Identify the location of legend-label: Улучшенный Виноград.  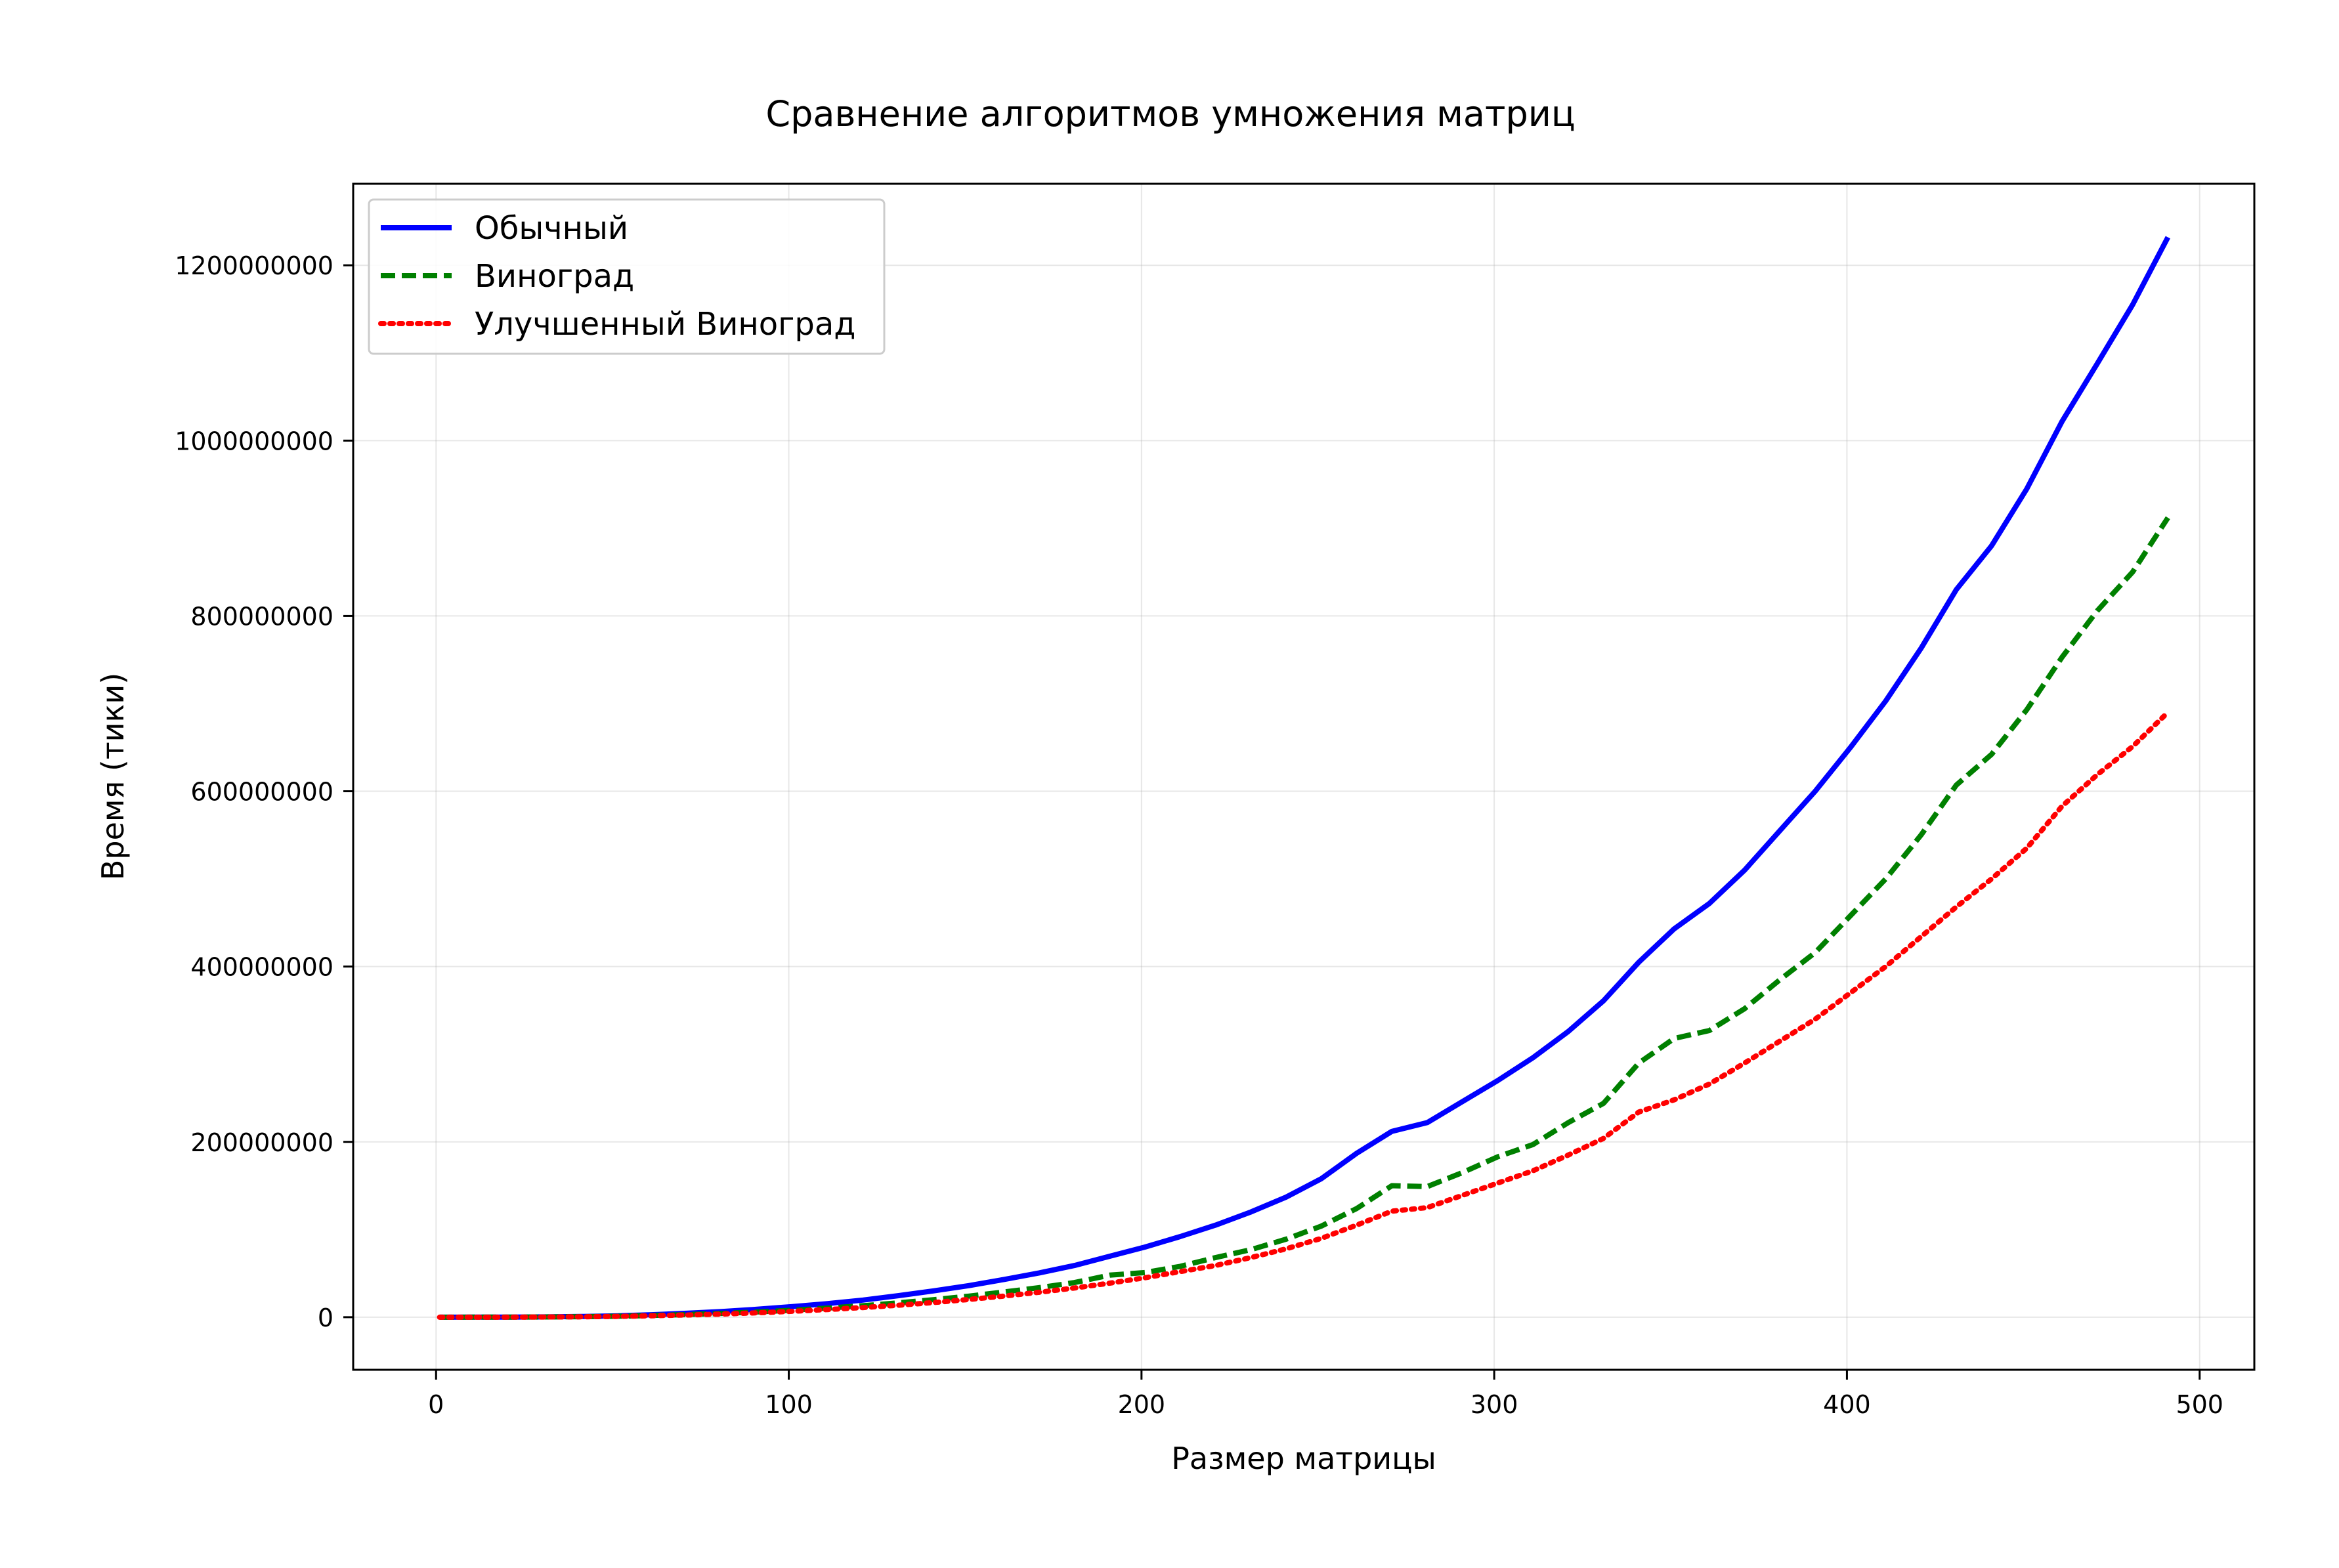
(665, 324).